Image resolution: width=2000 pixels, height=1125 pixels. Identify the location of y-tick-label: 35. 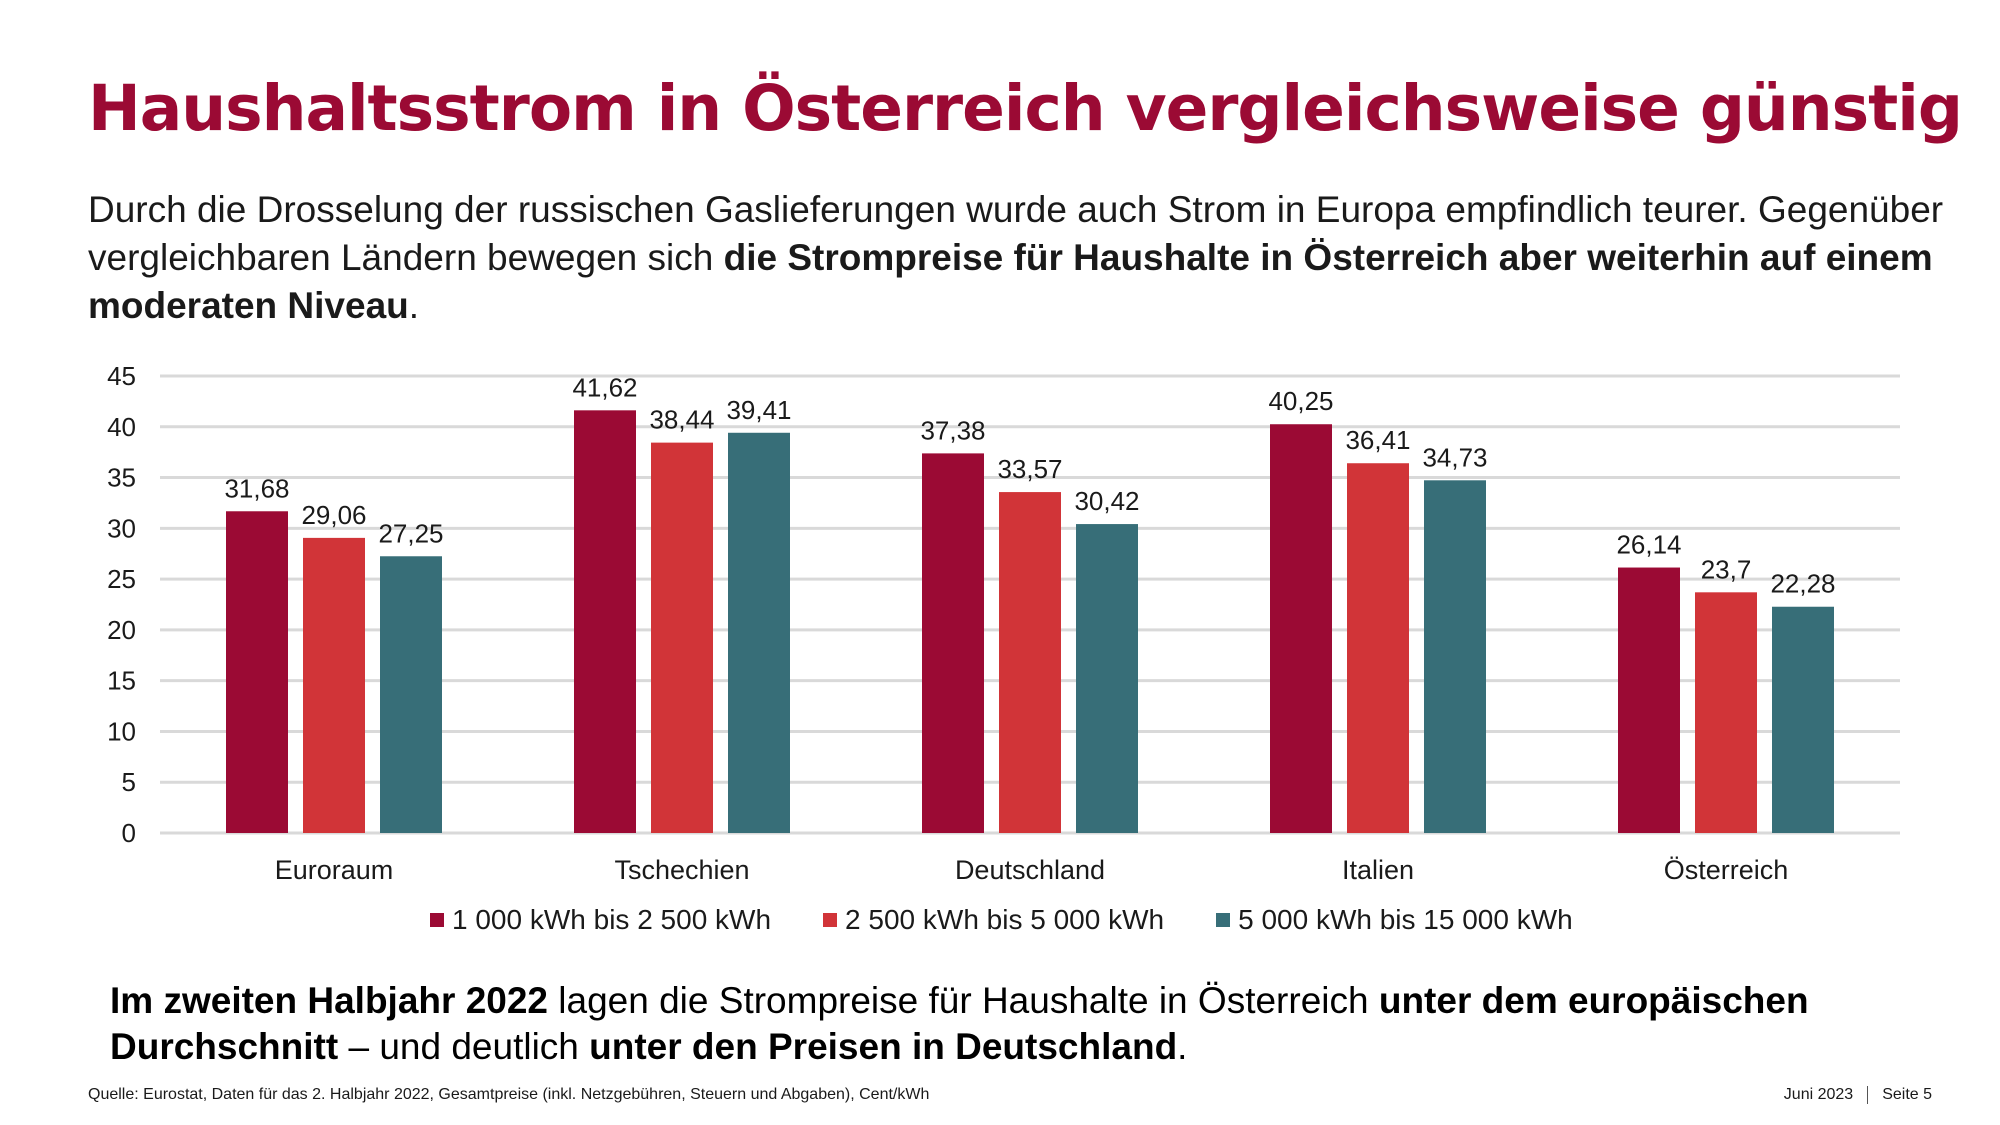
(121, 478).